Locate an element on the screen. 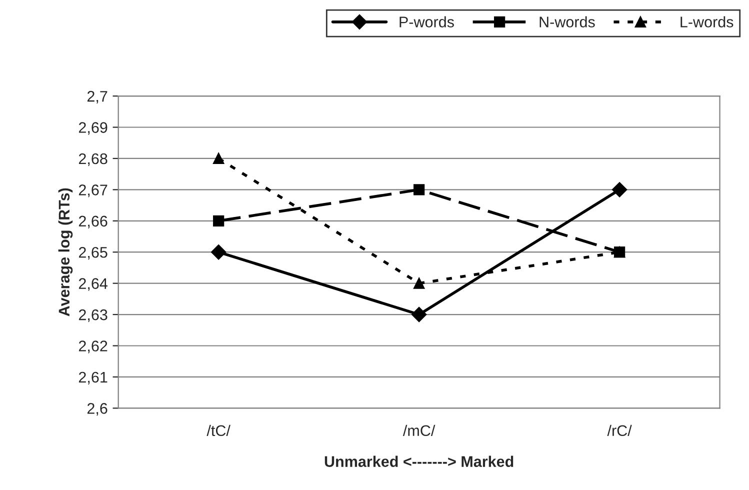 The height and width of the screenshot is (490, 749). legend-label: L-words is located at coordinates (707, 22).